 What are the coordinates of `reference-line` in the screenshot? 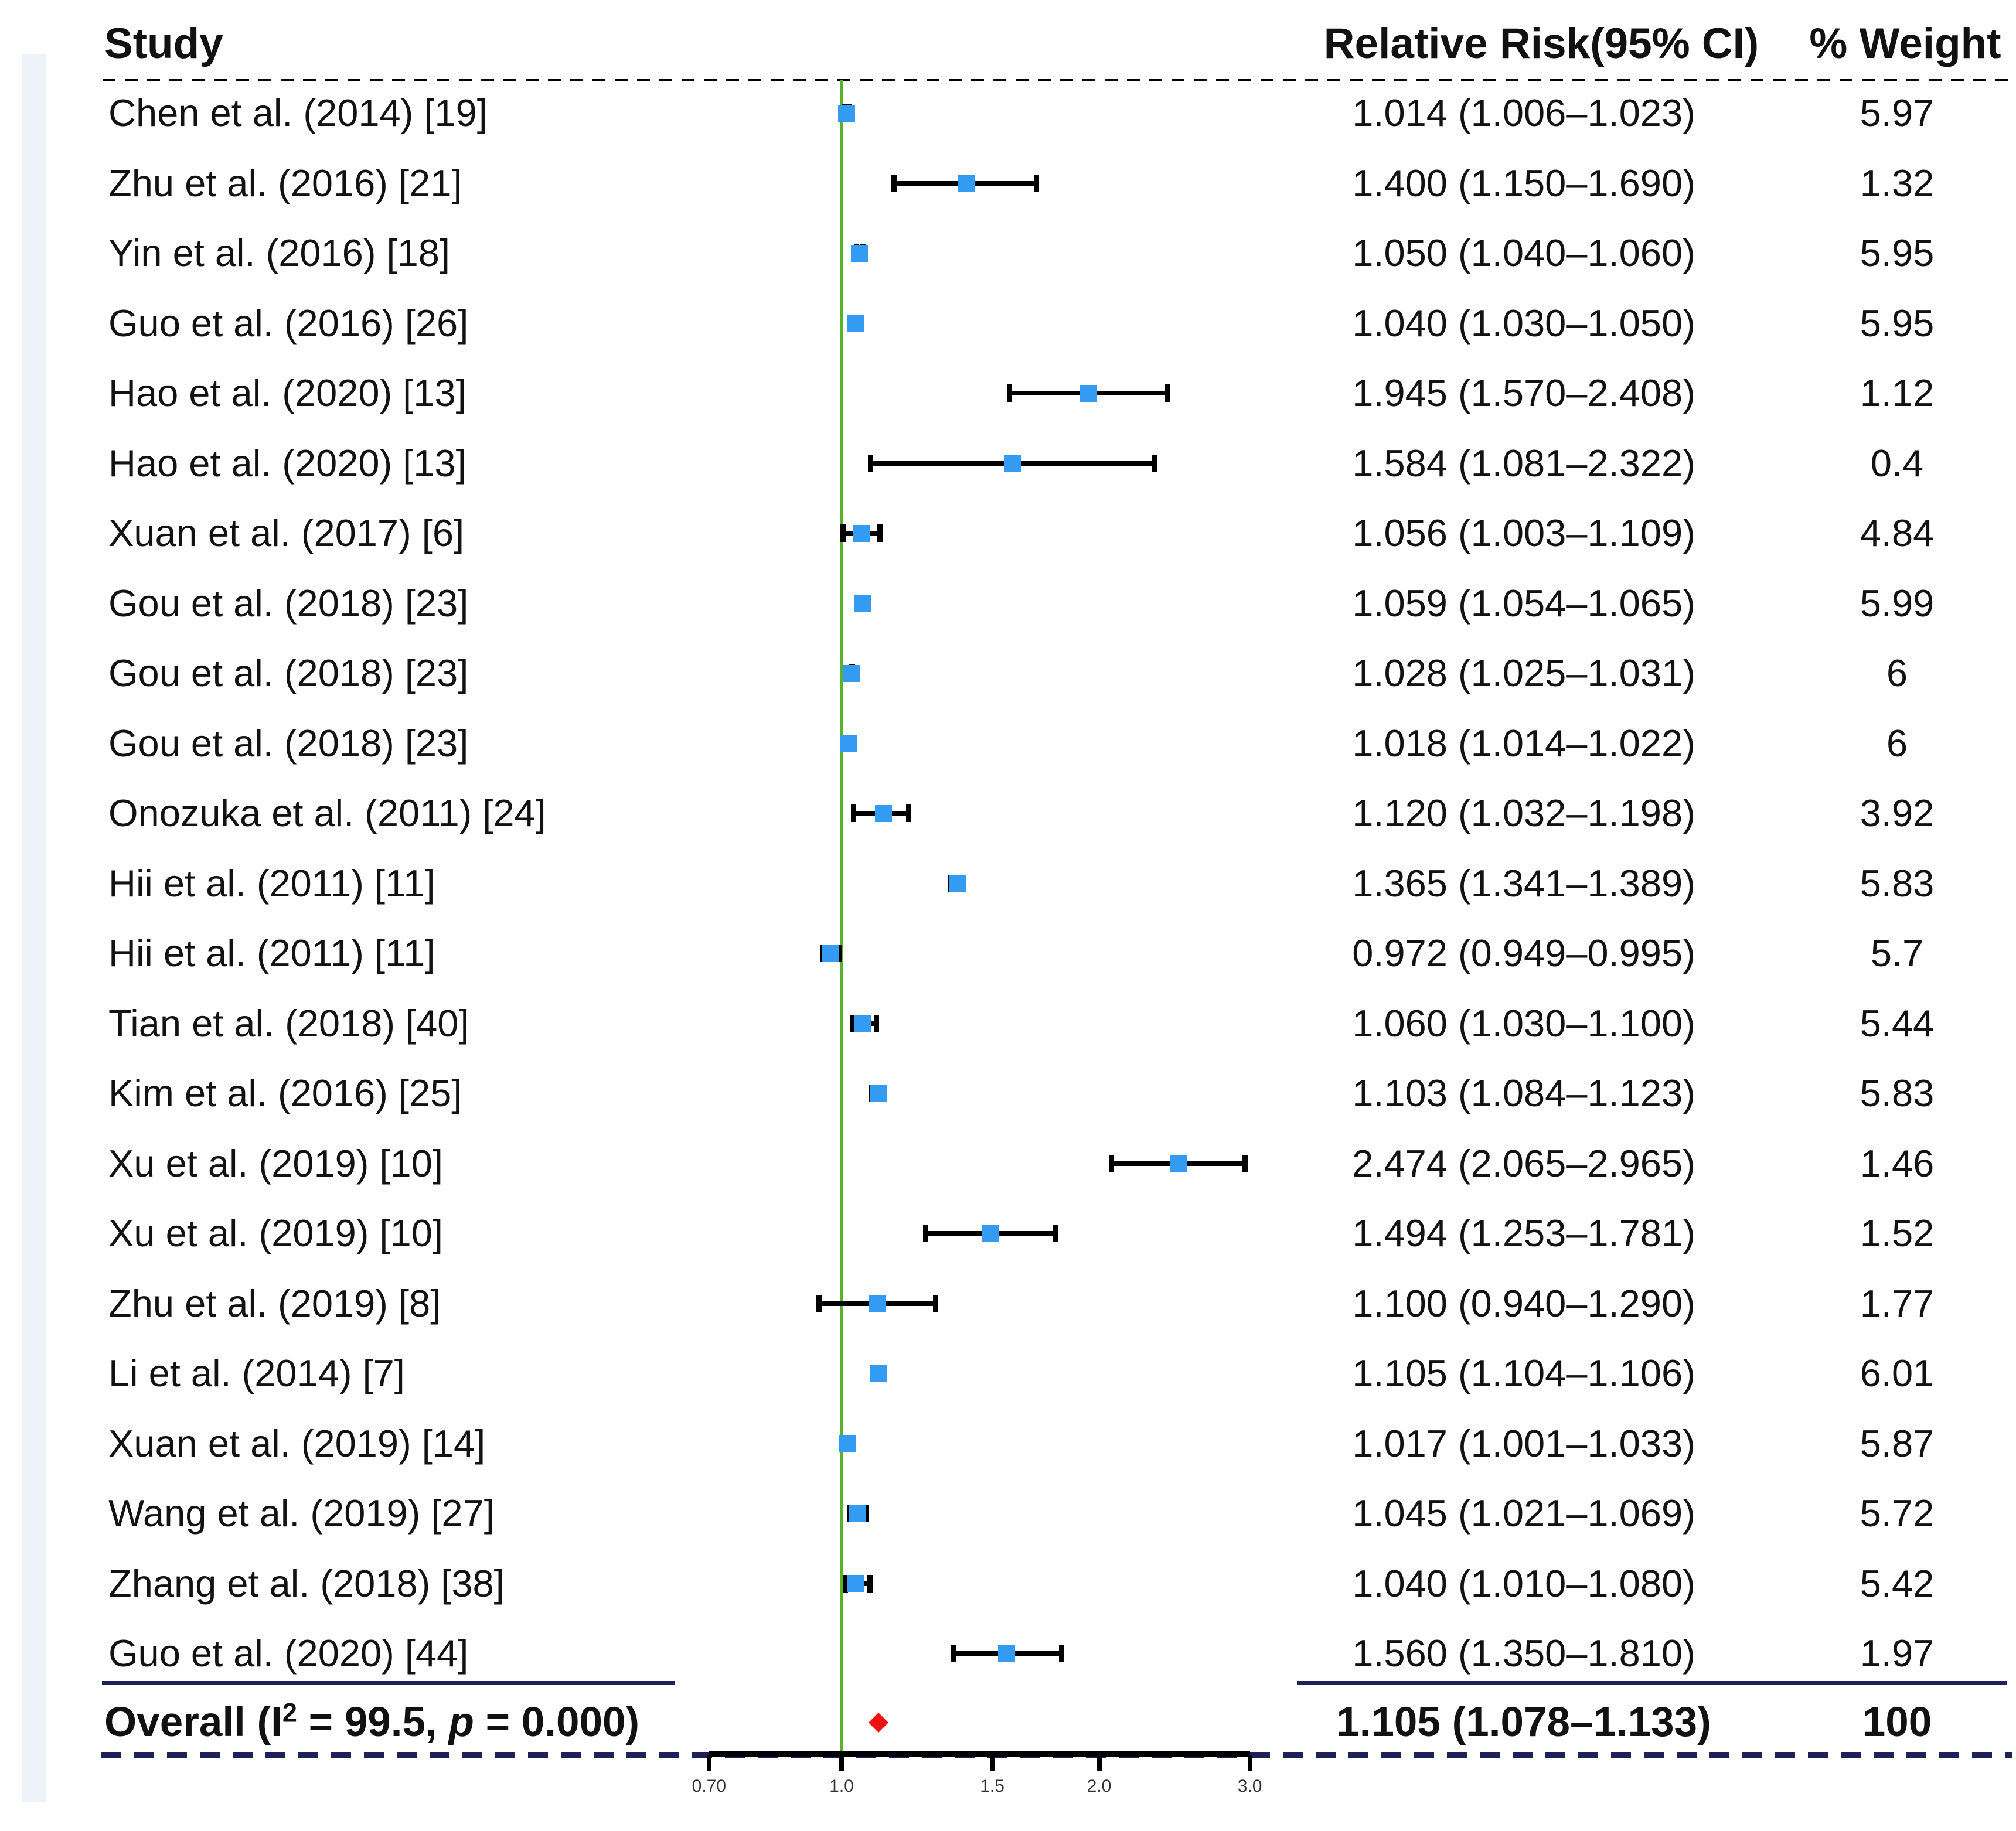 It's located at (841, 916).